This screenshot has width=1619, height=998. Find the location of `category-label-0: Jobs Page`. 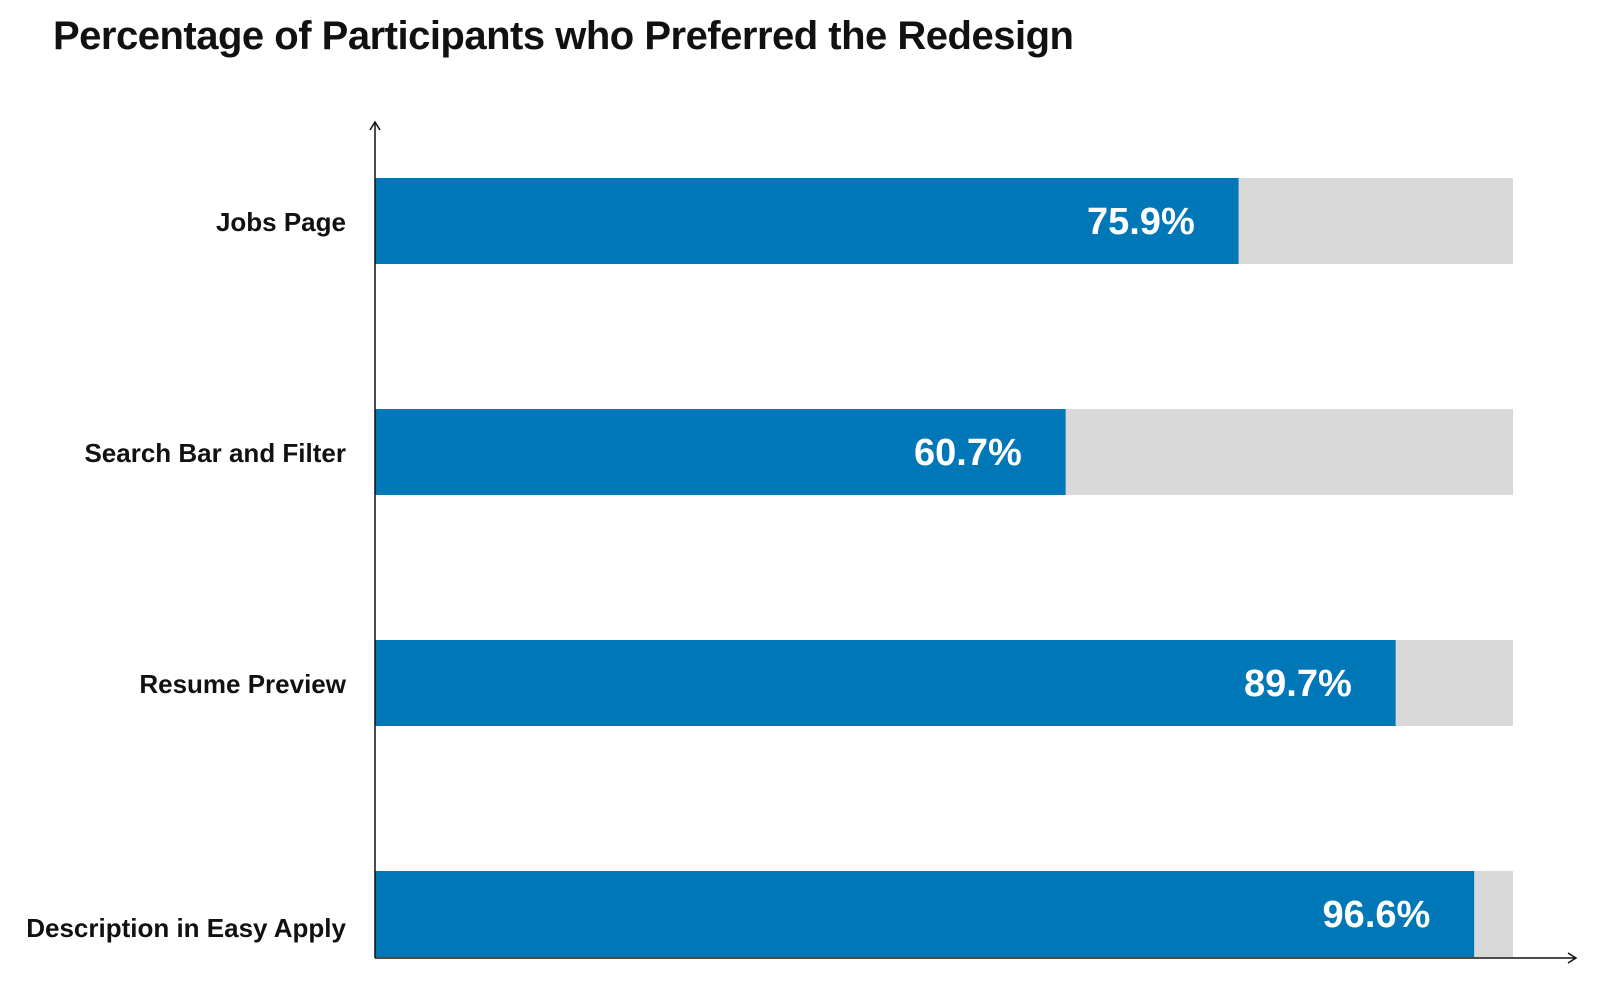

category-label-0: Jobs Page is located at coordinates (281, 222).